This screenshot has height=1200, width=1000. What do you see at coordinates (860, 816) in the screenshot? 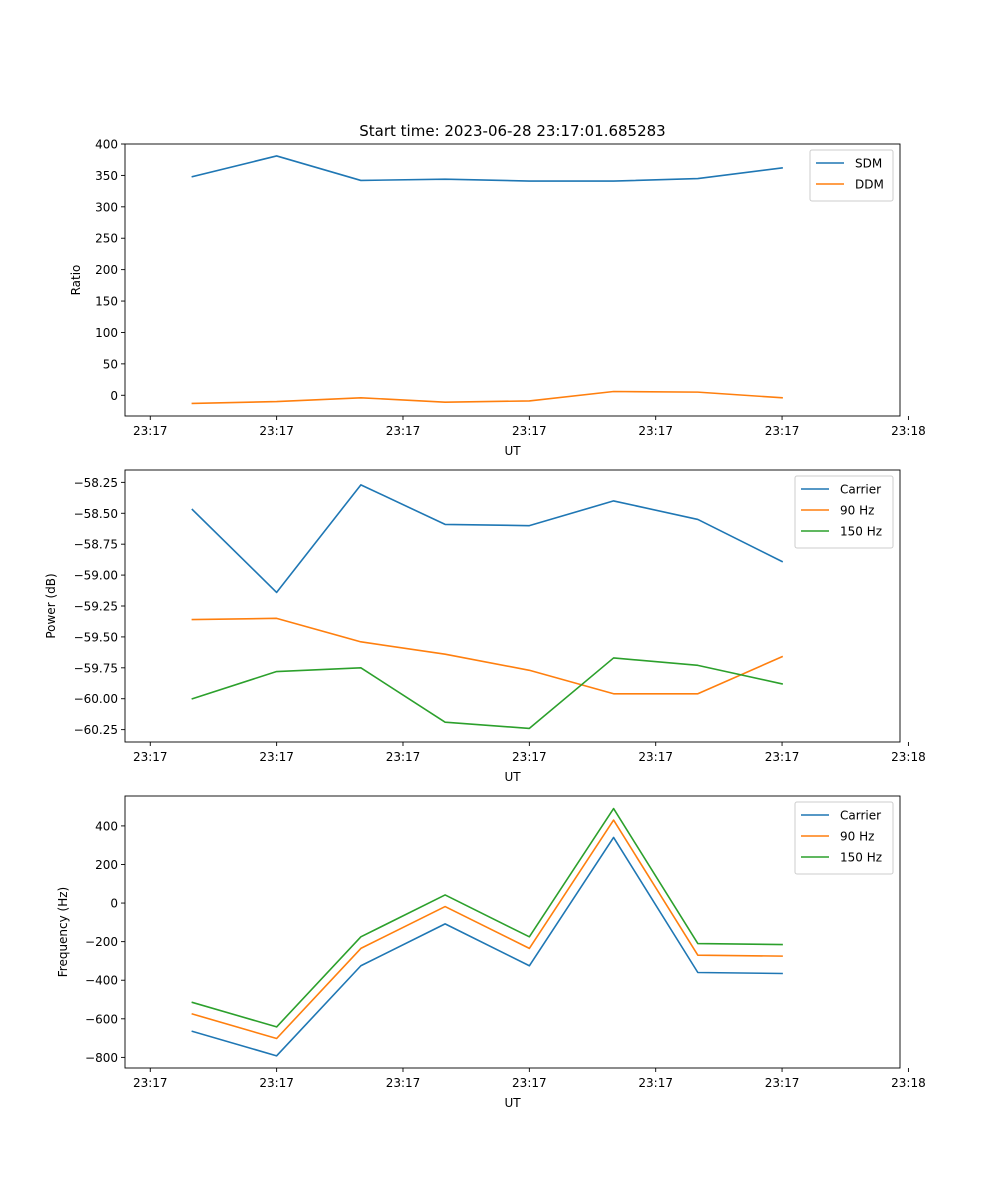
I see `frequency-legend-label: Carrier` at bounding box center [860, 816].